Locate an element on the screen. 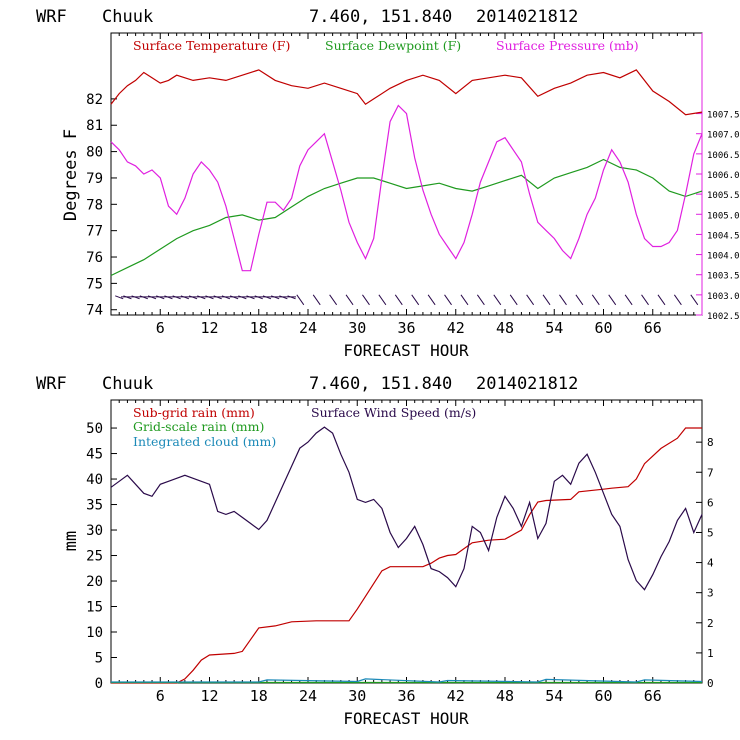  top-series-surface-temperature-f is located at coordinates (406, 92).